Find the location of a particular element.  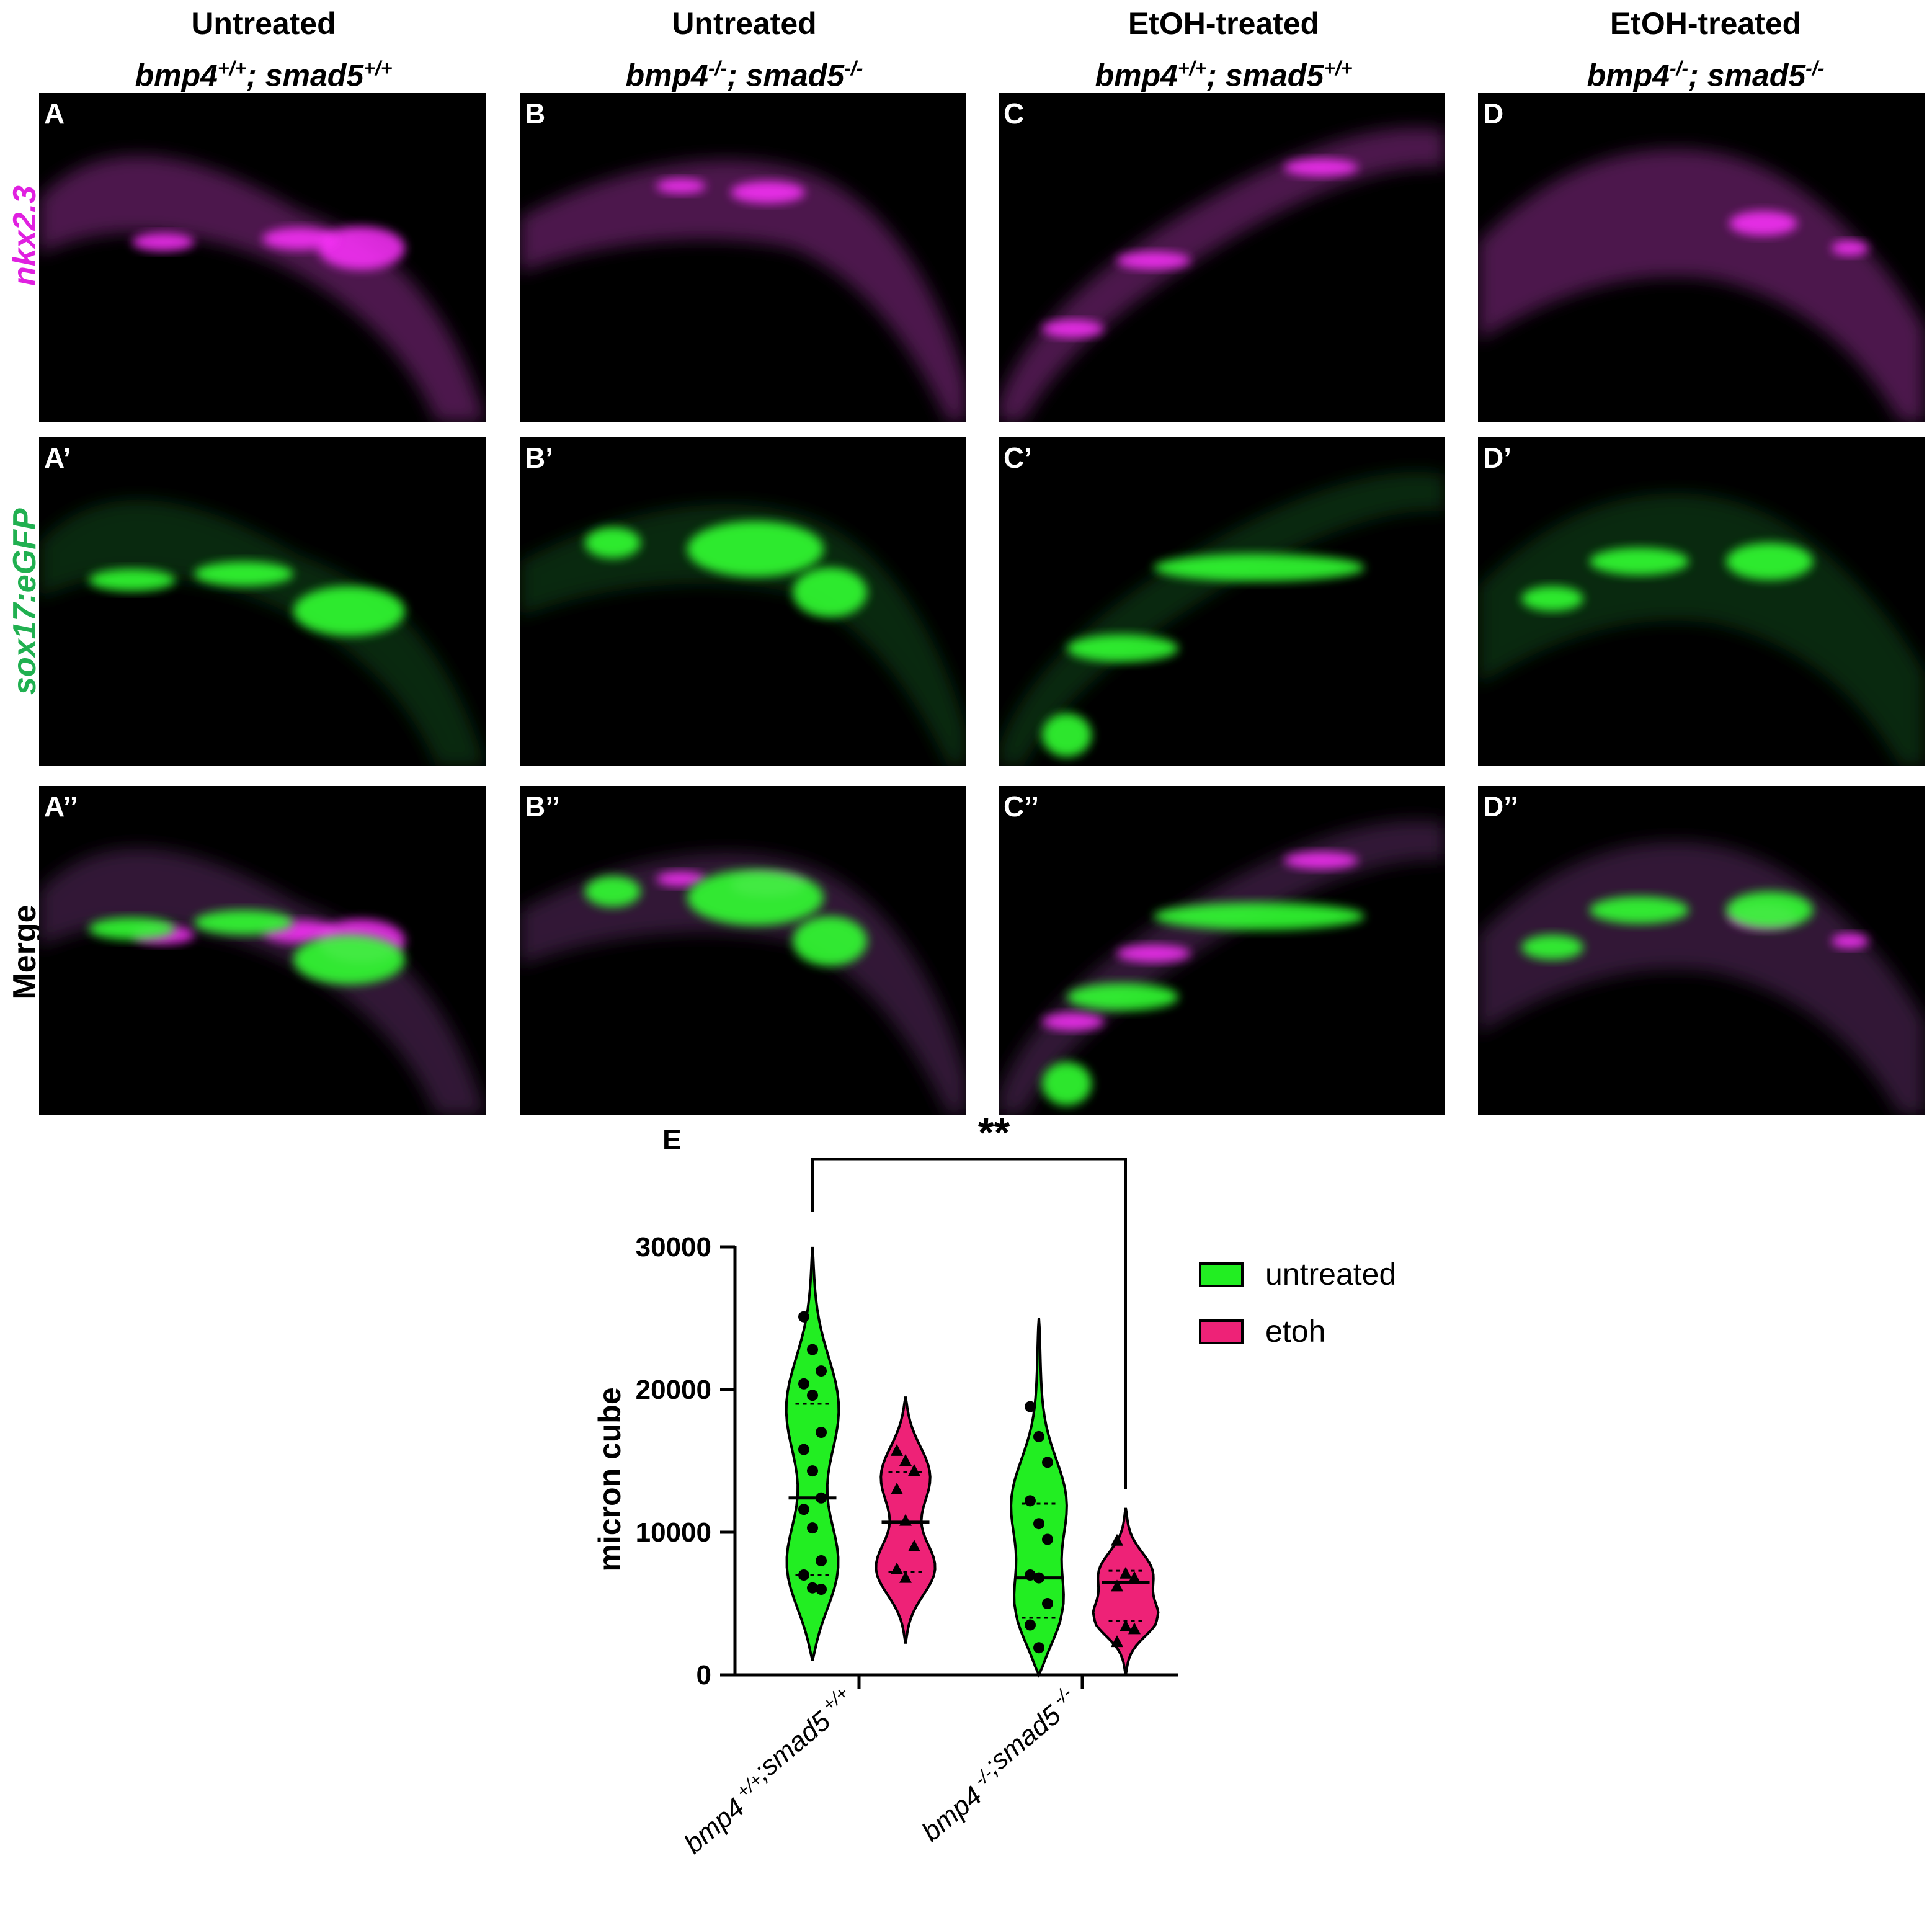

panel-sox17-1: A’ is located at coordinates (263, 601).